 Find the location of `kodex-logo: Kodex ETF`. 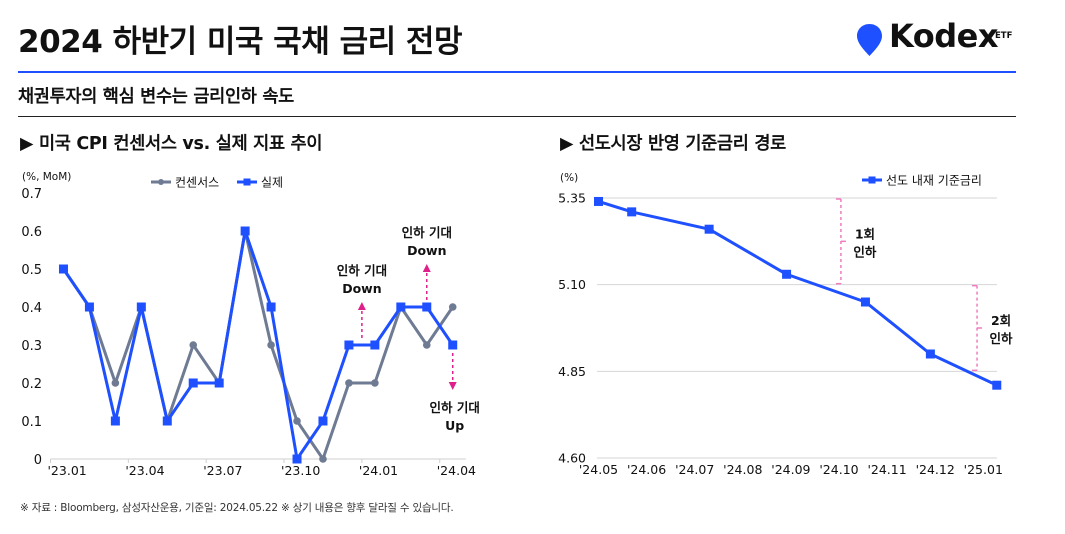

kodex-logo: Kodex ETF is located at coordinates (938, 38).